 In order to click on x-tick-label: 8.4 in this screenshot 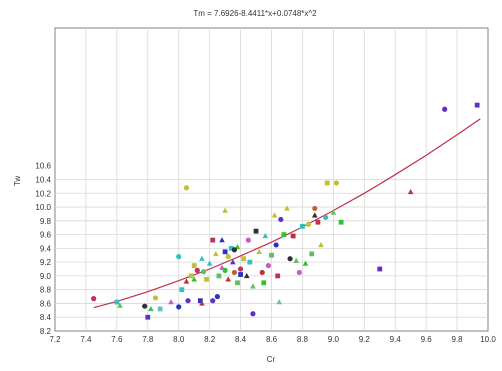, I will do `click(241, 339)`.